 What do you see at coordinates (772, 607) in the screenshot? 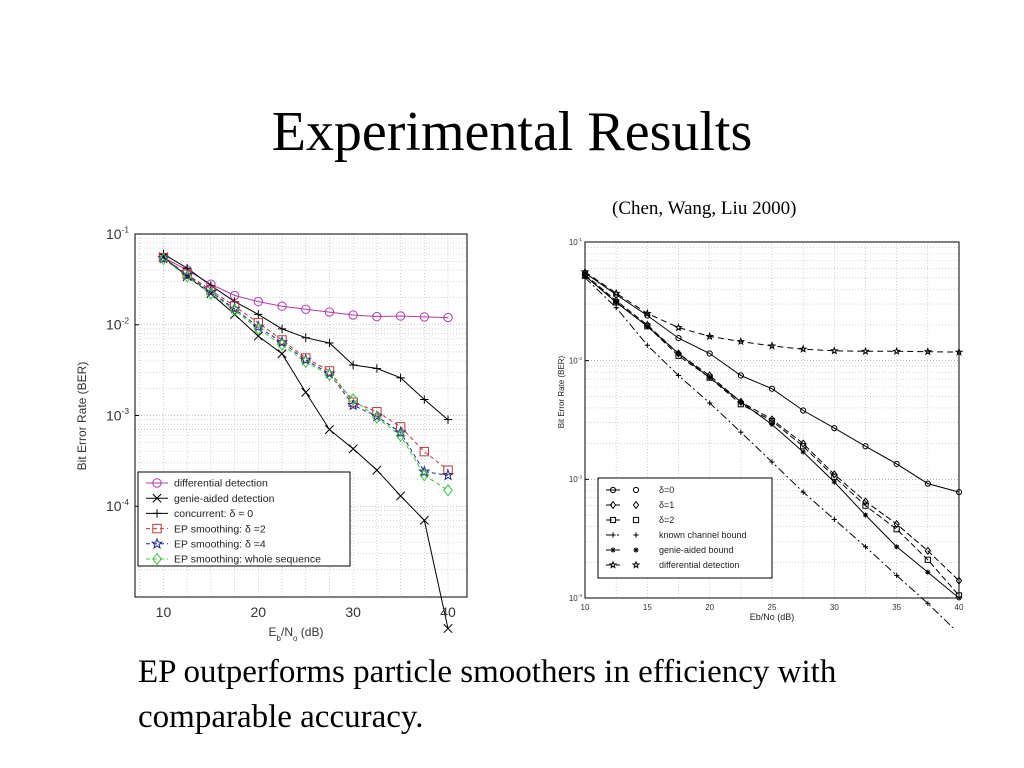
I see `x-tick-labels: 10 15 20 25 30 35 40` at bounding box center [772, 607].